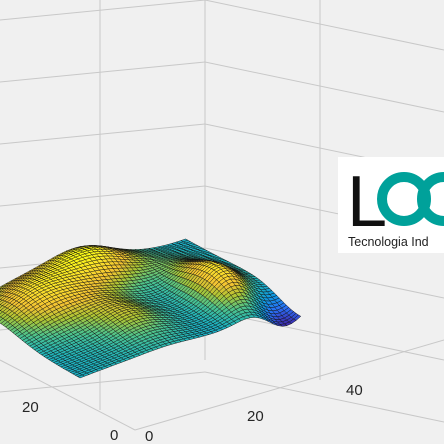 The width and height of the screenshot is (444, 444). I want to click on left-tick-20: 20, so click(30, 407).